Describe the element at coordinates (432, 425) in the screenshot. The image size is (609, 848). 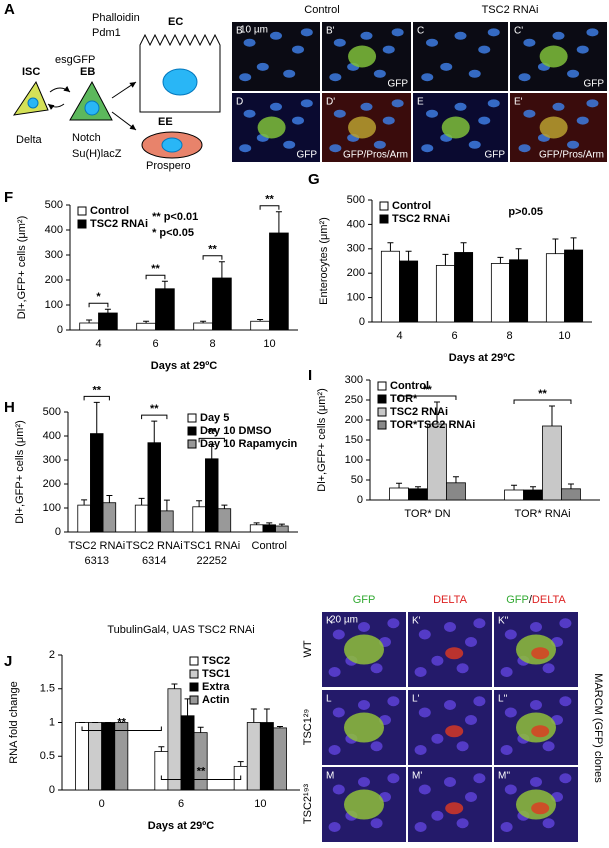
I see `legend-label: TOR*TSC2 RNAi` at that location.